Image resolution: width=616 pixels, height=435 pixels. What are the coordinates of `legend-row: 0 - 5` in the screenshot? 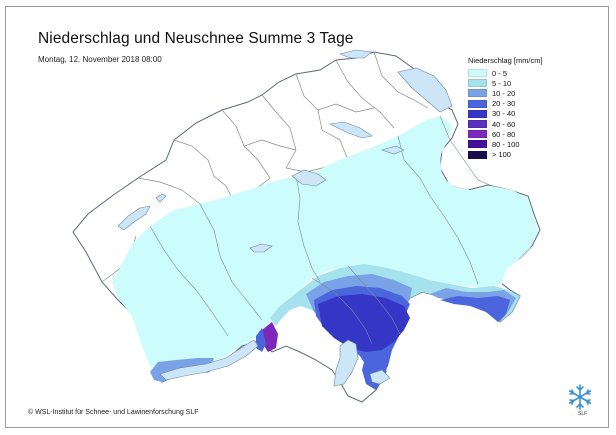 It's located at (523, 73).